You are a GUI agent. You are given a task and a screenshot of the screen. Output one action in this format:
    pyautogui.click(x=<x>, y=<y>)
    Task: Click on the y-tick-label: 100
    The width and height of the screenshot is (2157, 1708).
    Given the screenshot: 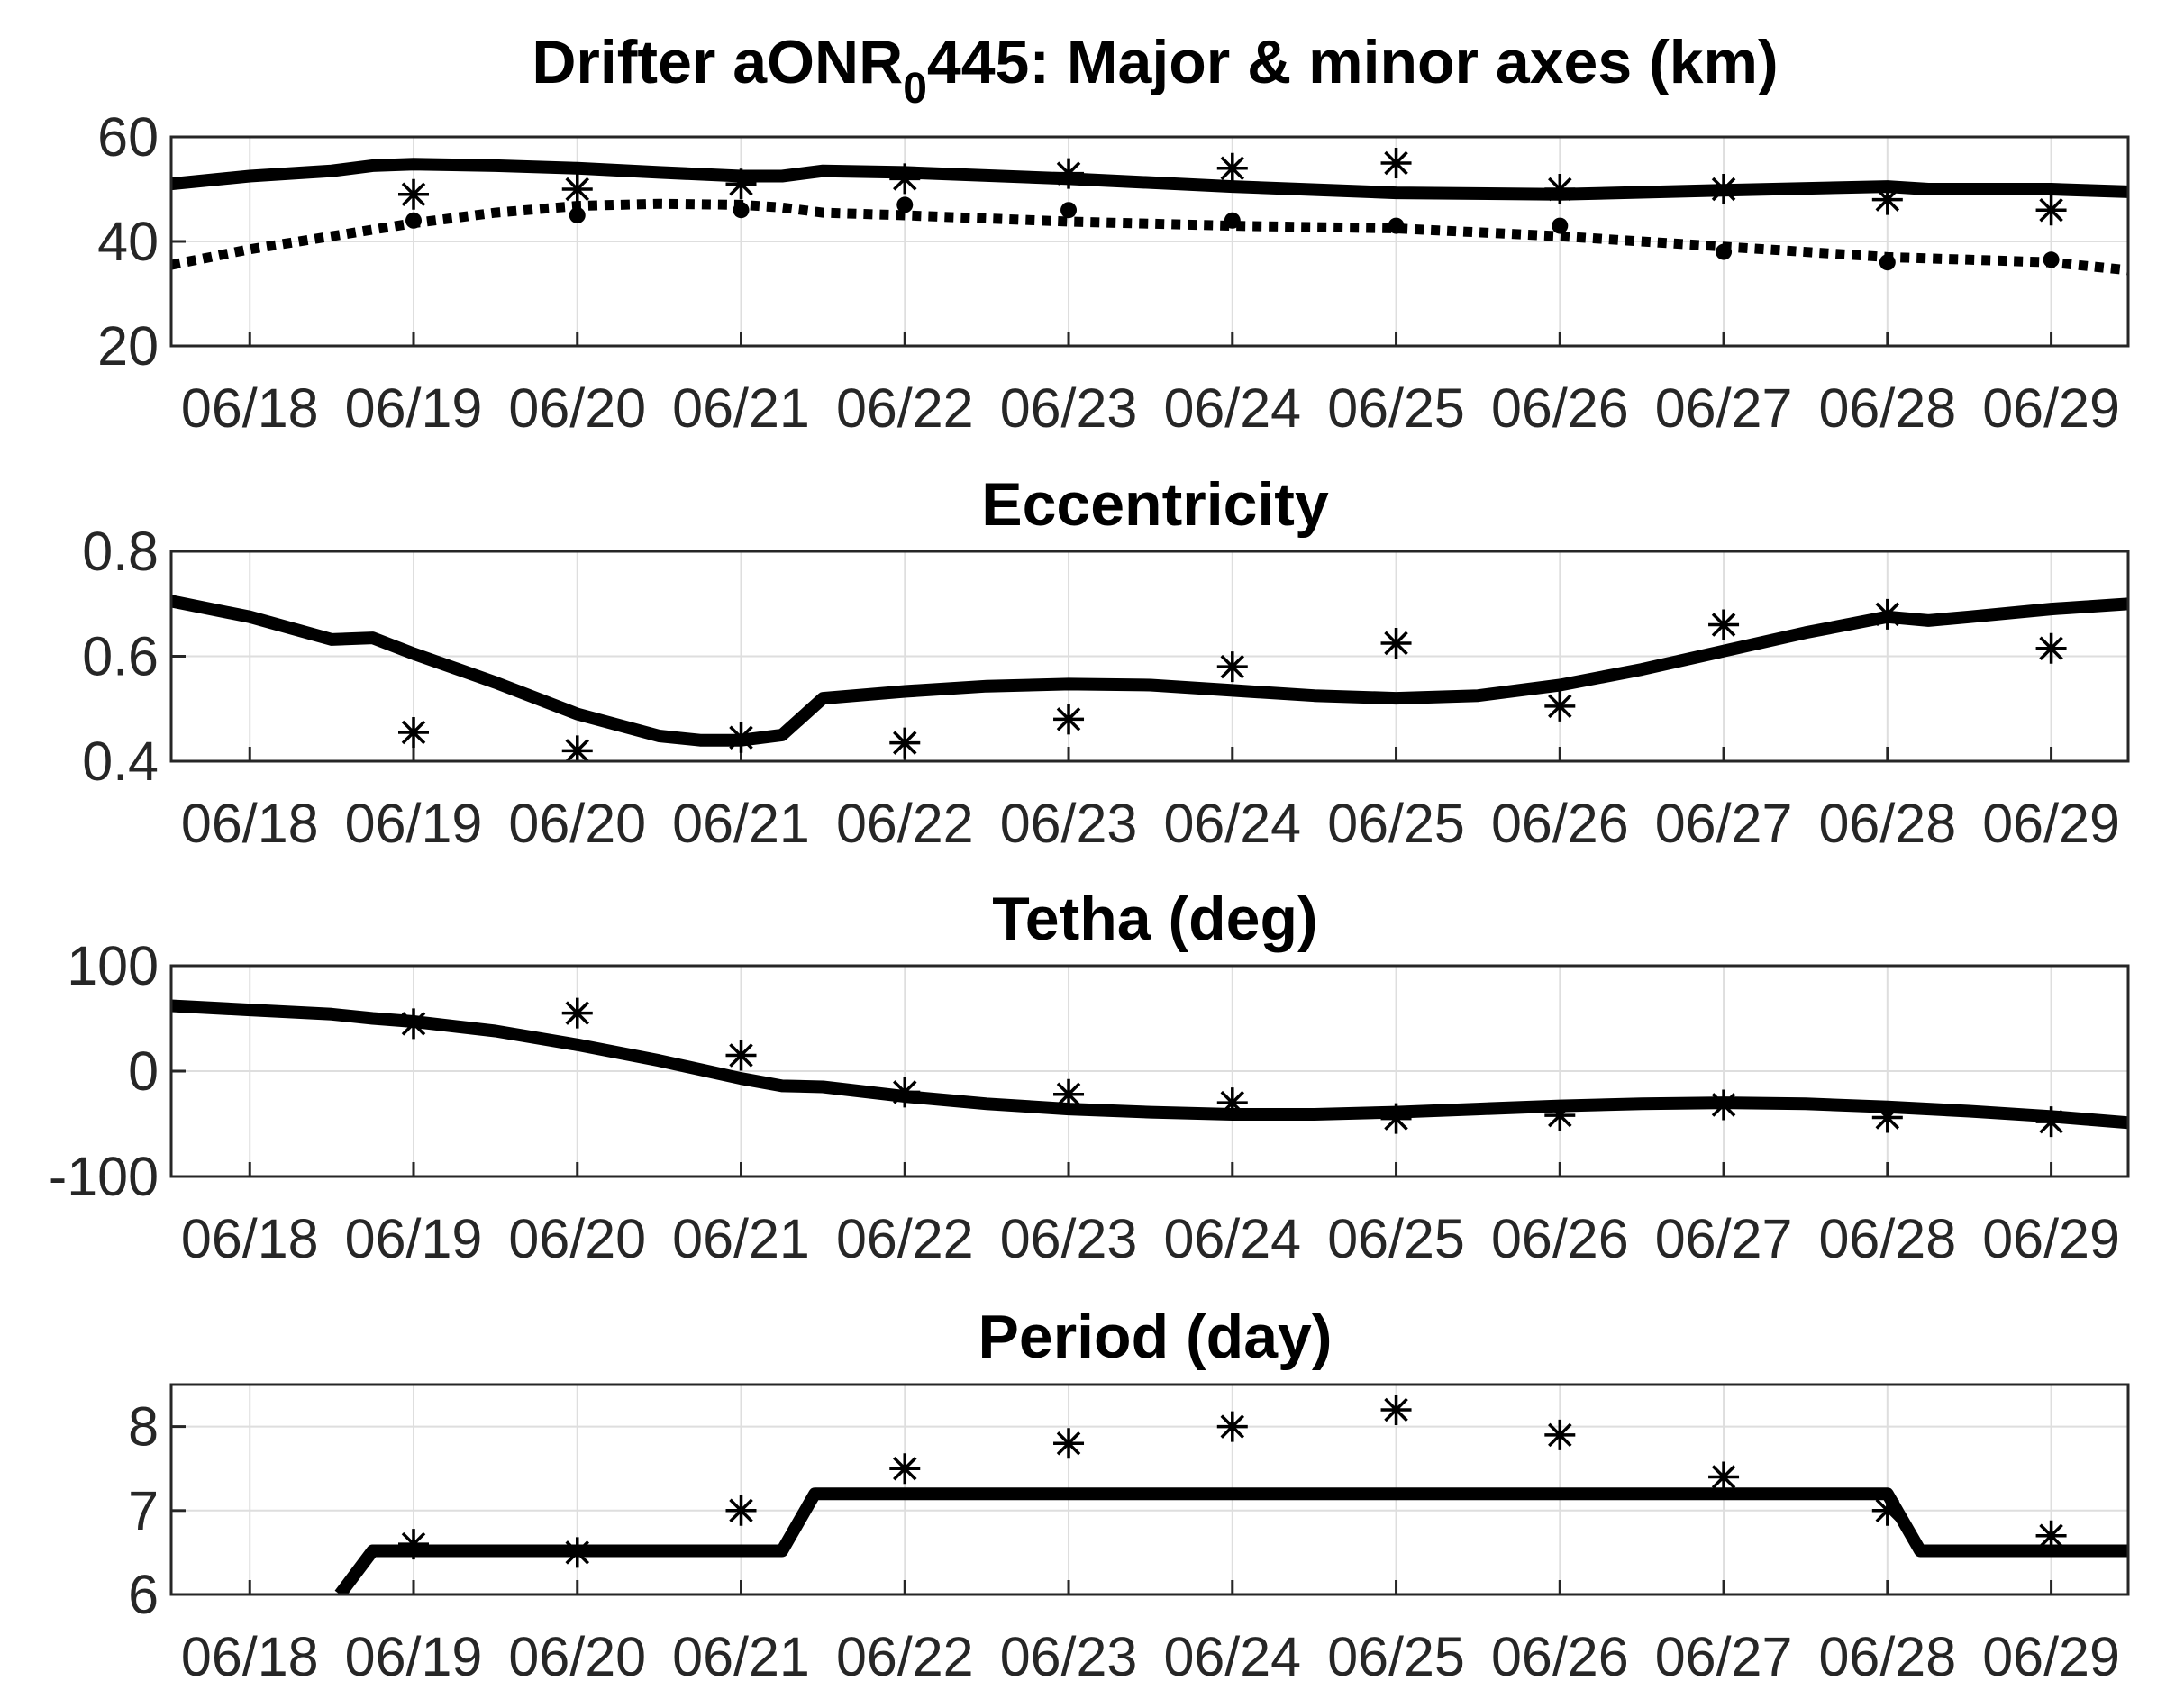 What is the action you would take?
    pyautogui.click(x=113, y=965)
    